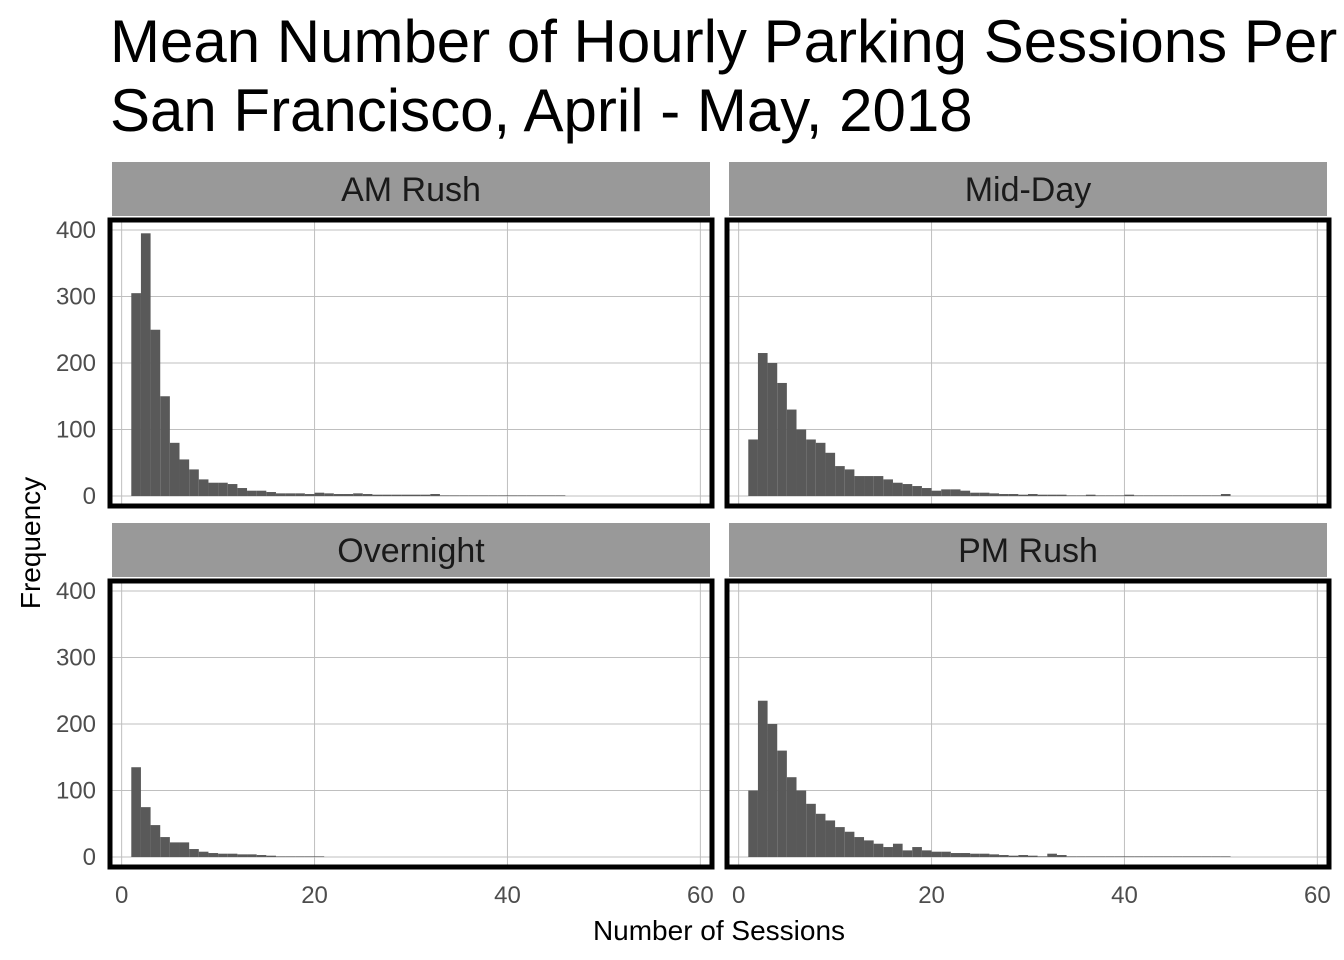 The height and width of the screenshot is (960, 1344). What do you see at coordinates (76, 230) in the screenshot?
I see `y-tick-label: 400` at bounding box center [76, 230].